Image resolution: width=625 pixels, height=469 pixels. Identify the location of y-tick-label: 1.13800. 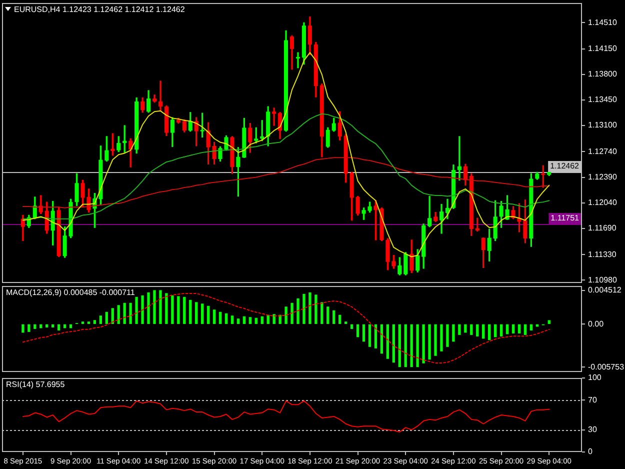
(603, 74).